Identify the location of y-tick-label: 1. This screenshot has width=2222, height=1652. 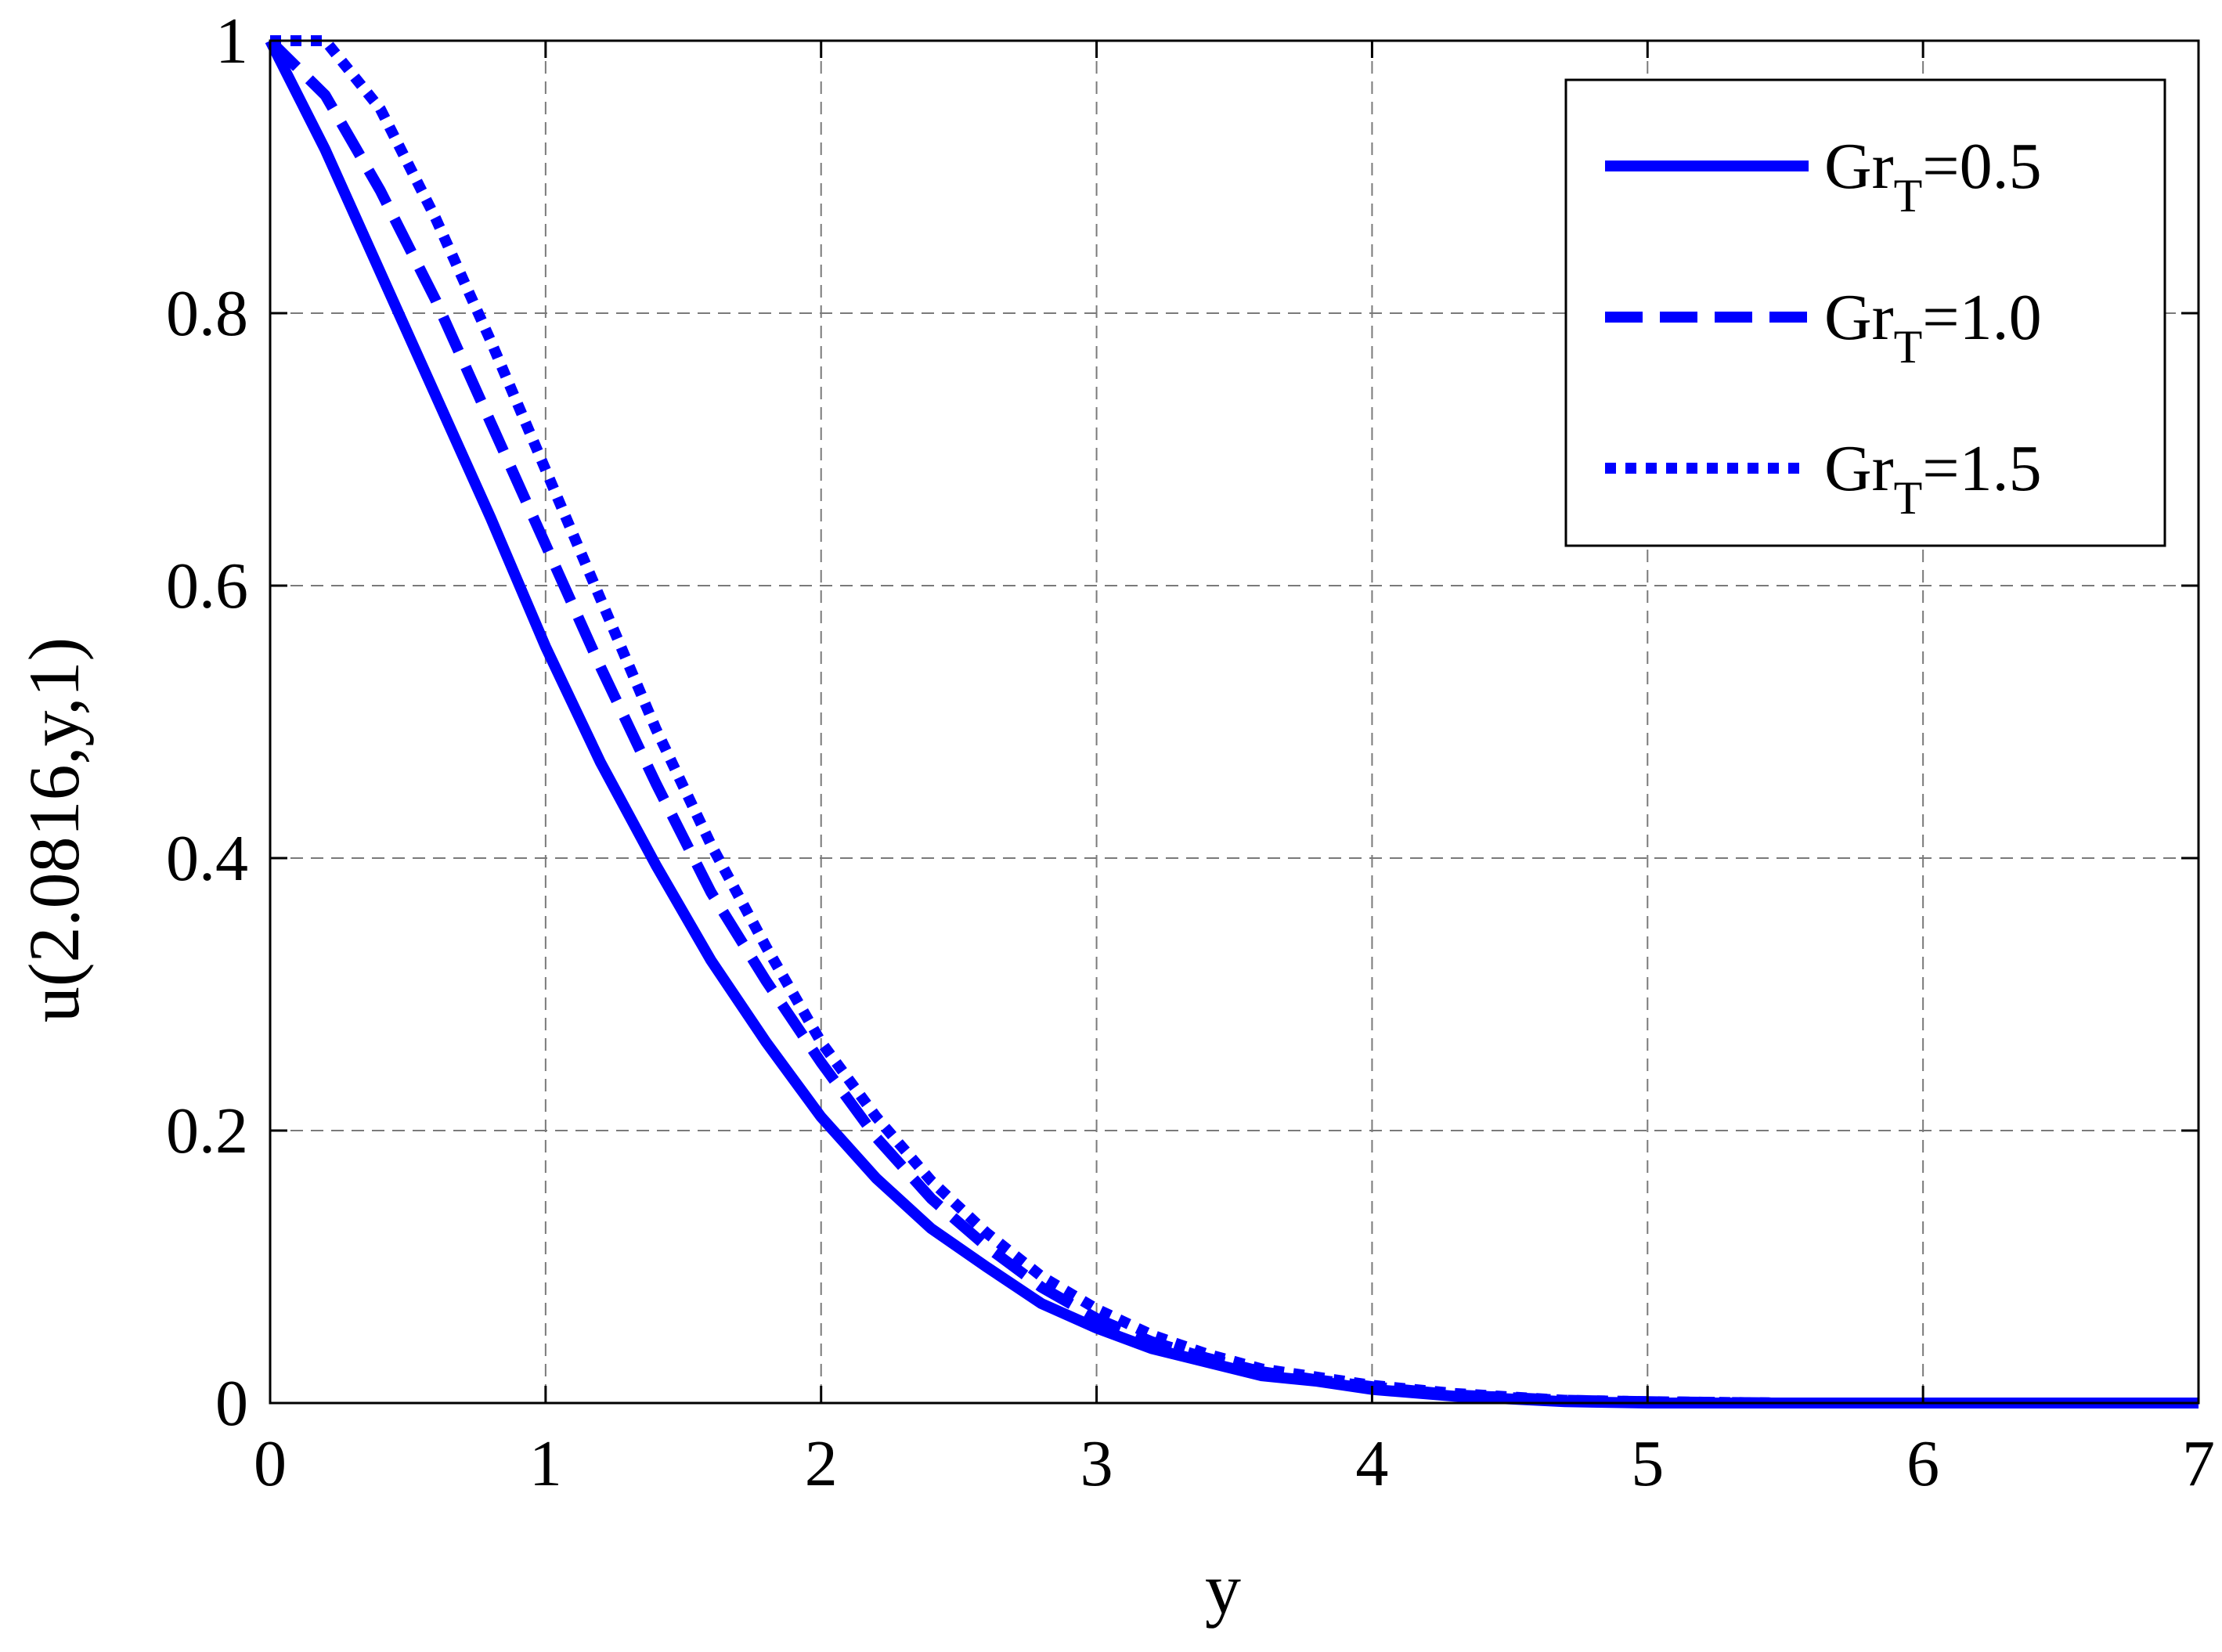
(231, 41).